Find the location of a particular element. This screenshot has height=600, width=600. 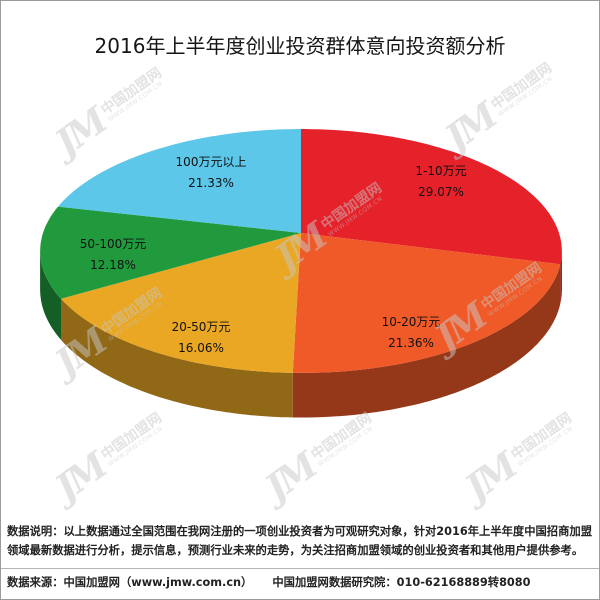

slice-label-percent: 21.36% is located at coordinates (411, 343).